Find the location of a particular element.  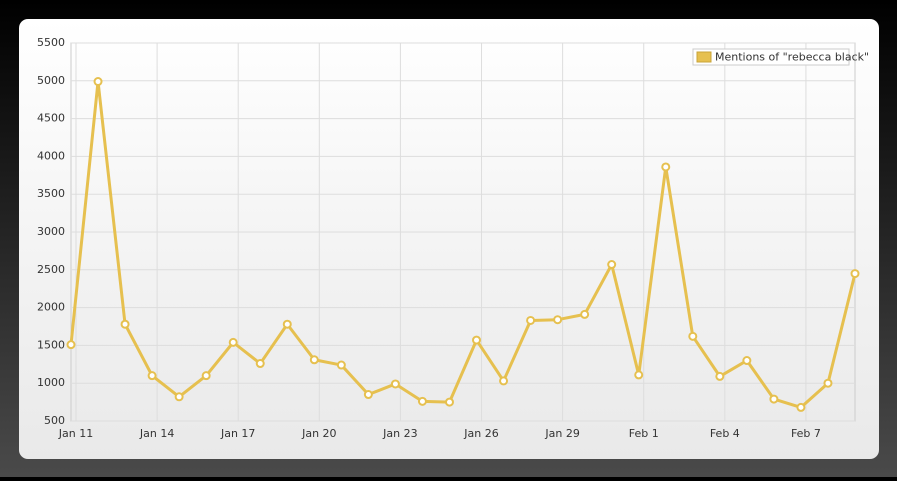

y-tick-label: 2000 is located at coordinates (51, 307).